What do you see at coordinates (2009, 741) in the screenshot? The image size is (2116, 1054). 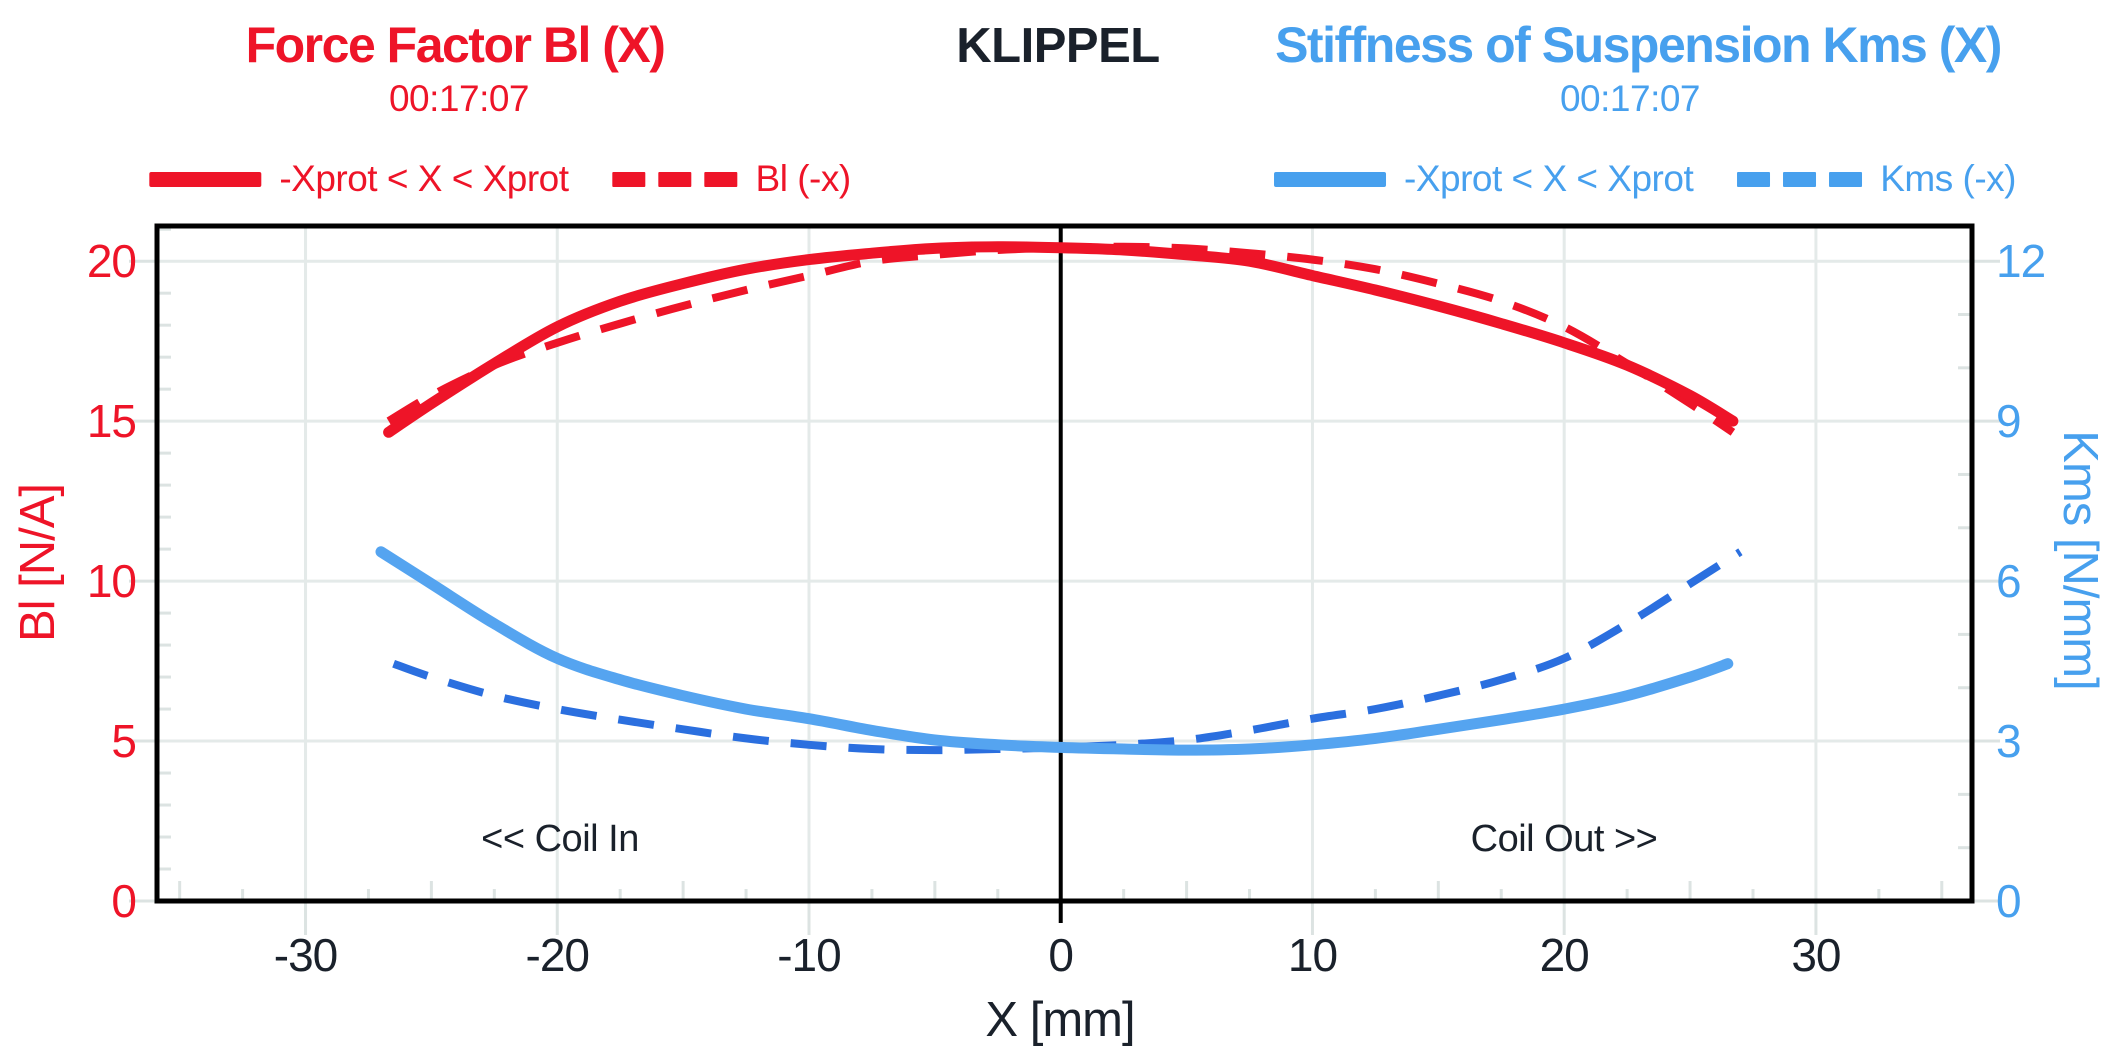 I see `y-right-tick-label: 3` at bounding box center [2009, 741].